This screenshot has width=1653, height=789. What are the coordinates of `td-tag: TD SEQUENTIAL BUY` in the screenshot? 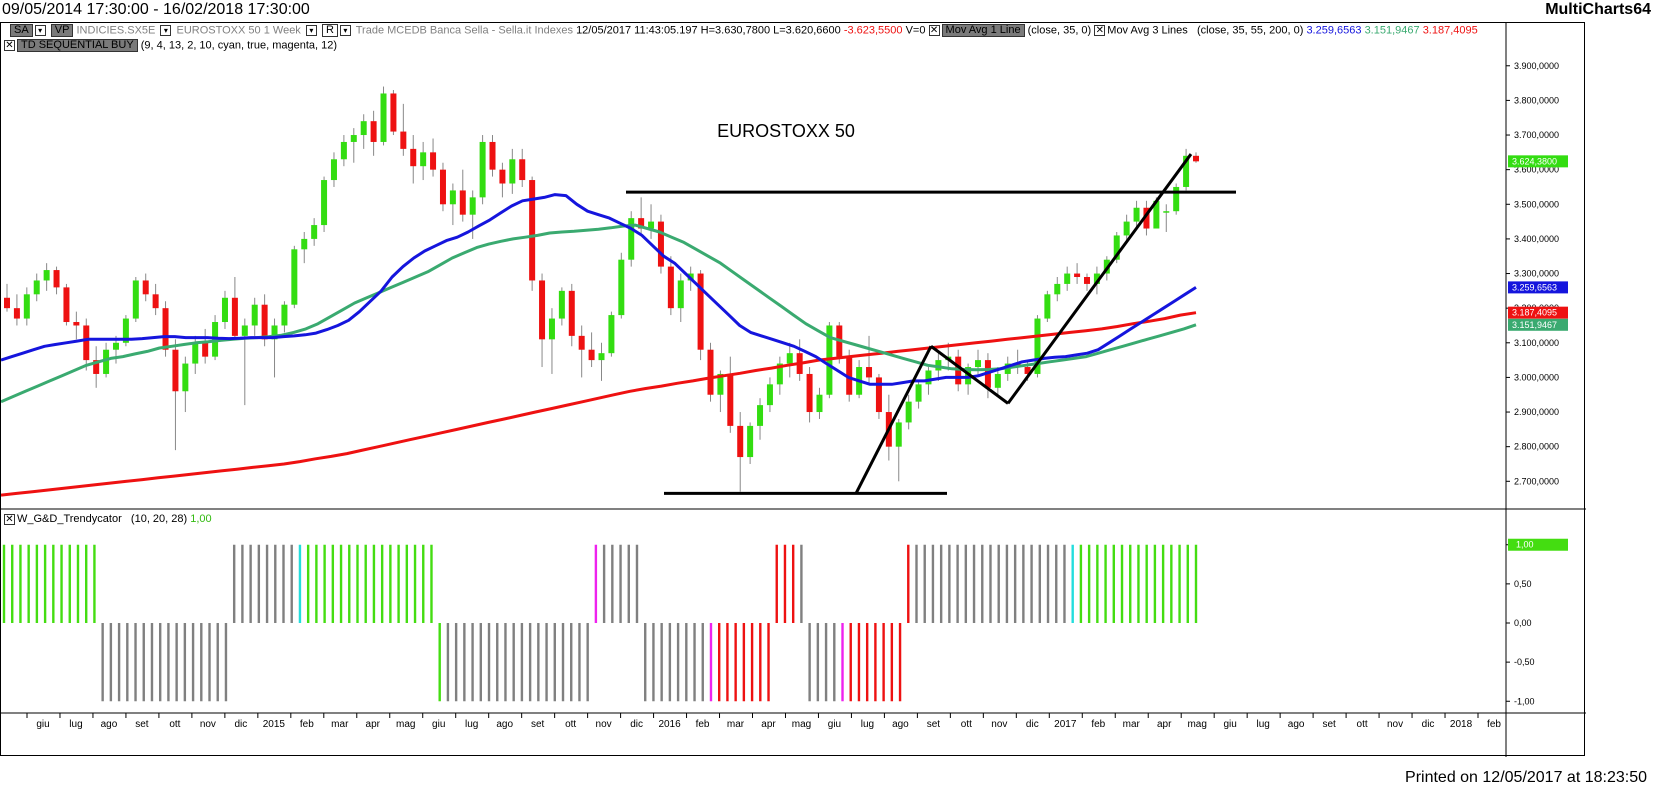 It's located at (77, 45).